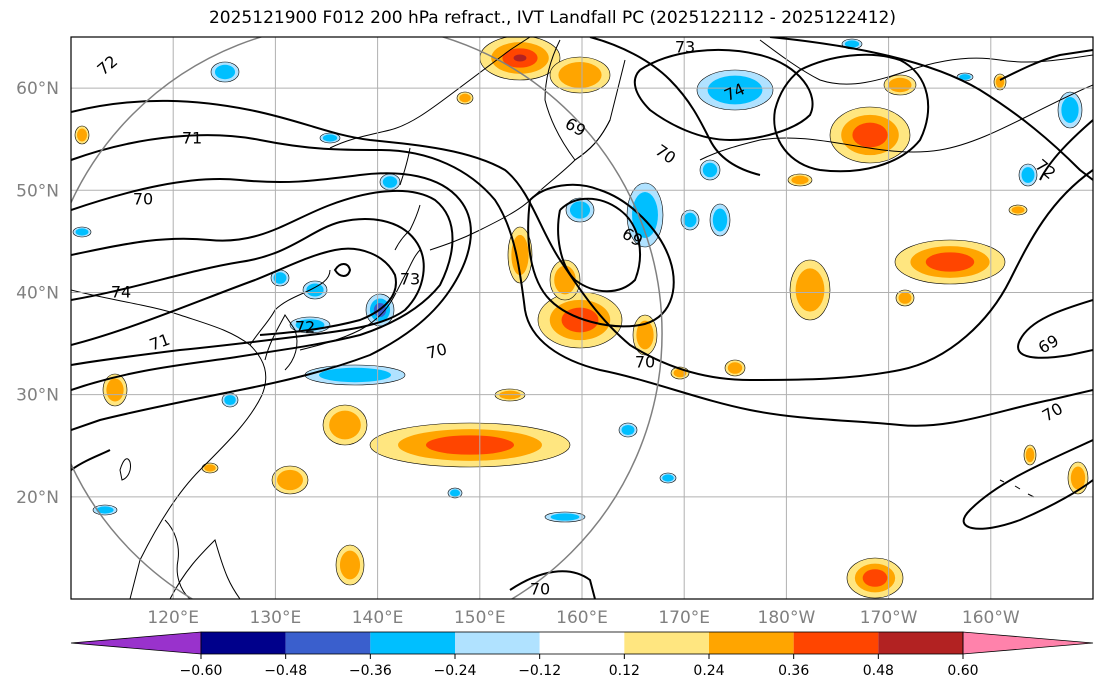  Describe the element at coordinates (624, 671) in the screenshot. I see `colorbar-tick-label: 0.12` at that location.